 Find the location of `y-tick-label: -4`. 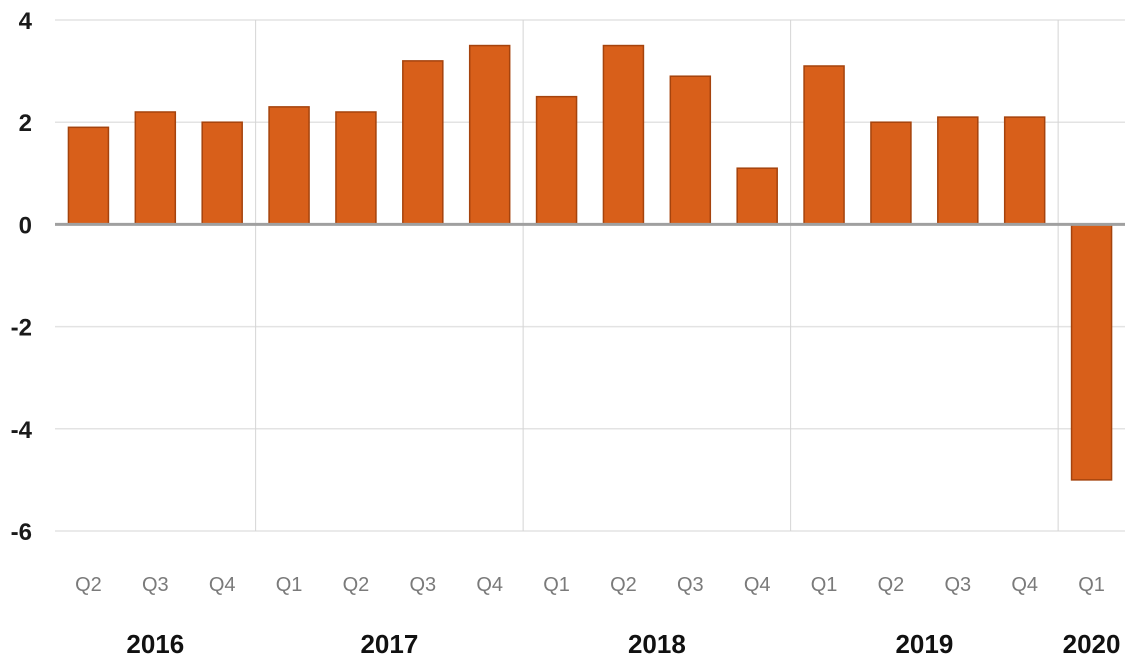

y-tick-label: -4 is located at coordinates (22, 430).